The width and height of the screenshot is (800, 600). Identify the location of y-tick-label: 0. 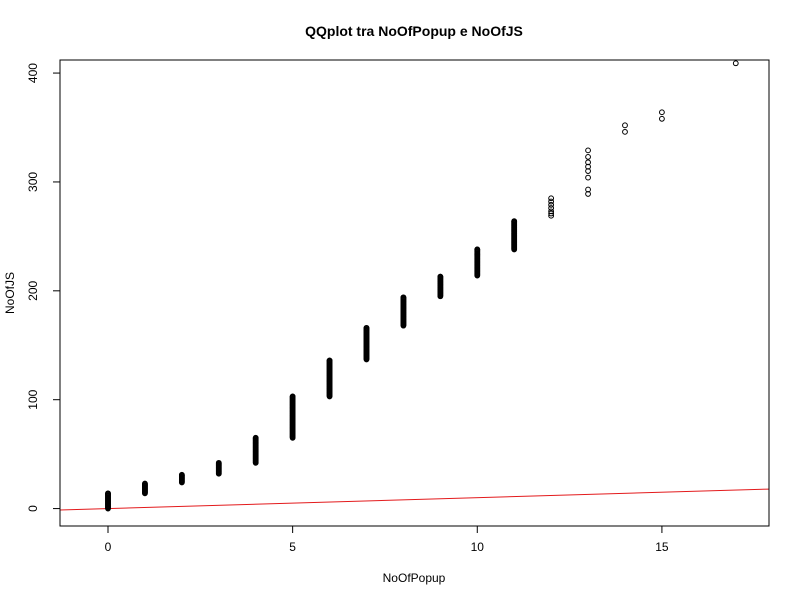
(33, 508).